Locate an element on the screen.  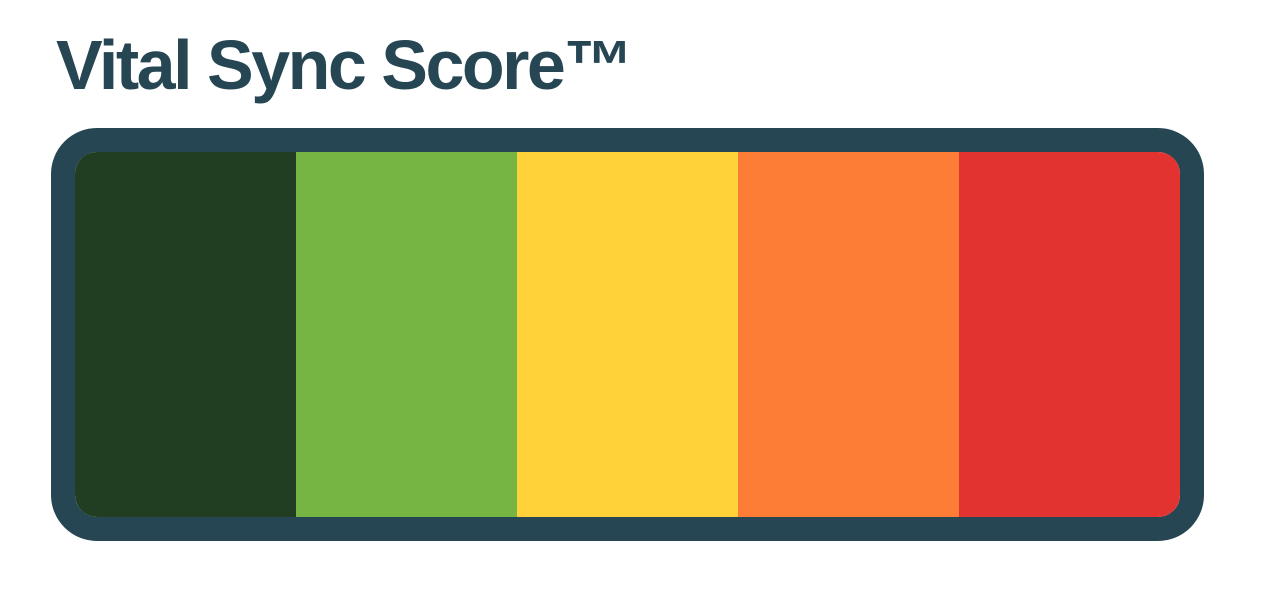
score-segment-yellow is located at coordinates (627, 334).